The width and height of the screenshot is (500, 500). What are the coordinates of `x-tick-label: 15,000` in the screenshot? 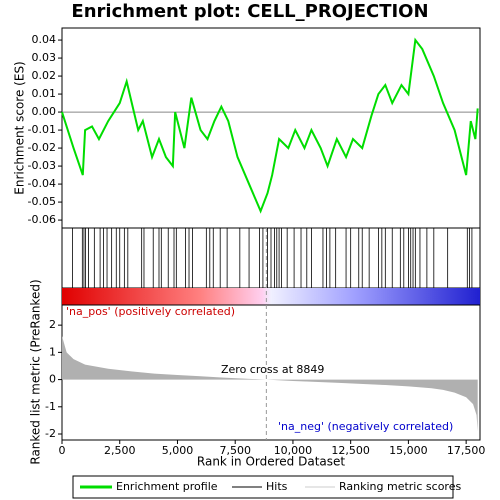 It's located at (408, 450).